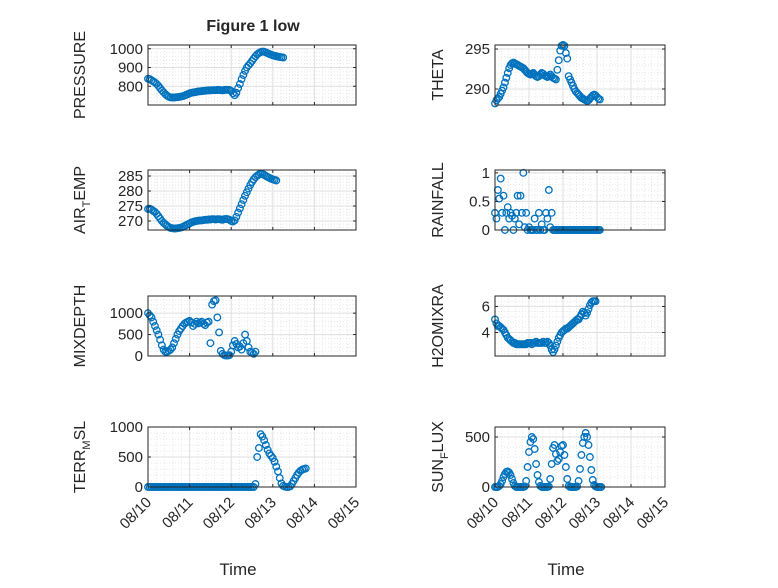  Describe the element at coordinates (438, 326) in the screenshot. I see `y-axis-label-main: H2OMIXRA` at that location.